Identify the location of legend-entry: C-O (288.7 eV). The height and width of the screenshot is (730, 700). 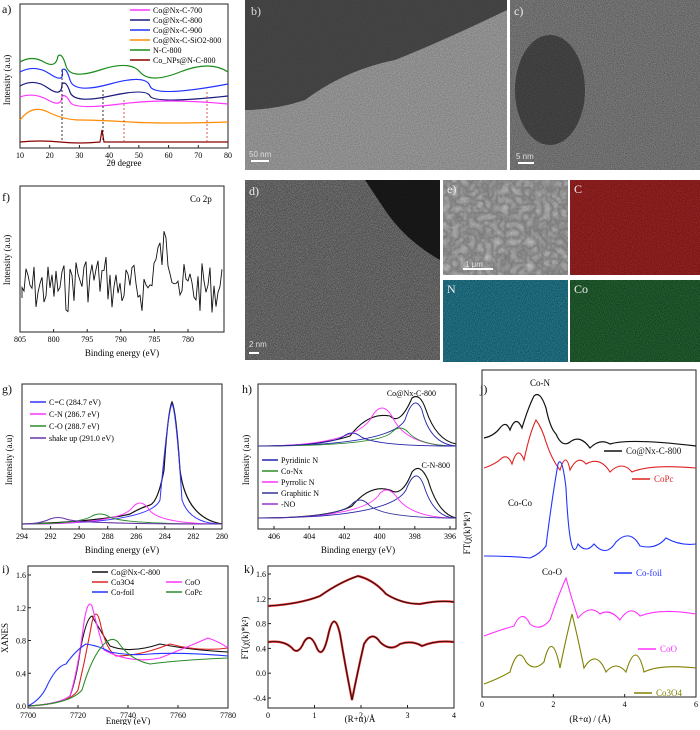
(74, 426).